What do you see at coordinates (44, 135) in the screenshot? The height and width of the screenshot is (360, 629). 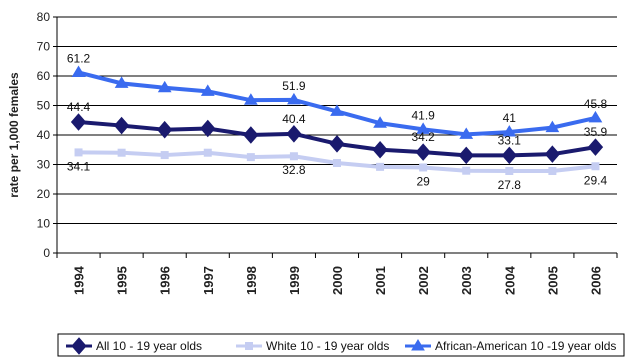 I see `y-tick-label: 40` at bounding box center [44, 135].